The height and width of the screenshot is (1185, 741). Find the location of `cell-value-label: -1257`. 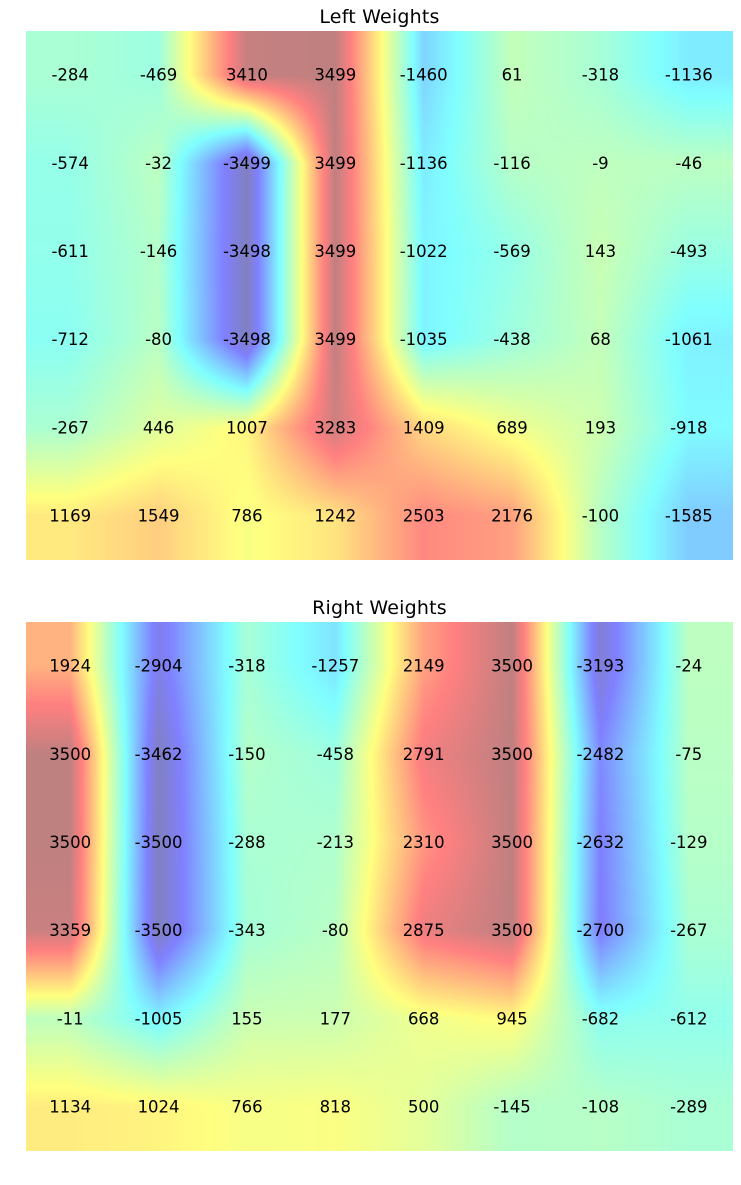

cell-value-label: -1257 is located at coordinates (335, 666).